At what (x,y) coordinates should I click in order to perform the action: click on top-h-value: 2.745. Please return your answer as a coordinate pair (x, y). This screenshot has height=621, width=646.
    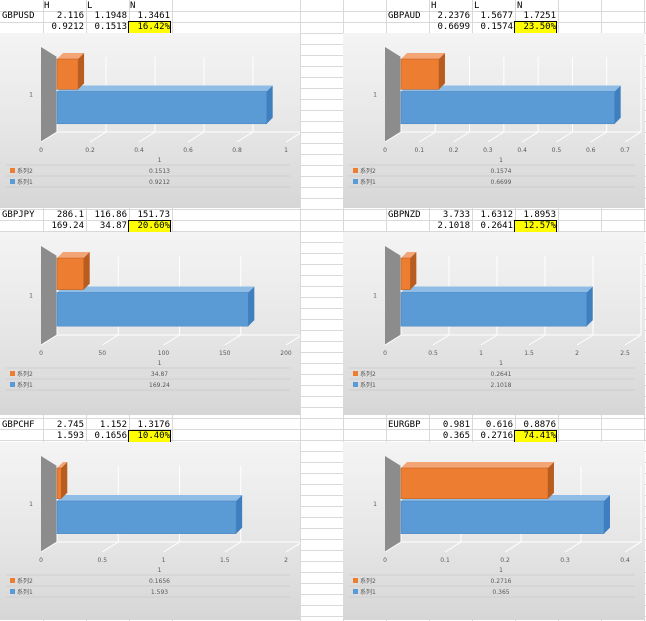
    Looking at the image, I should click on (70, 425).